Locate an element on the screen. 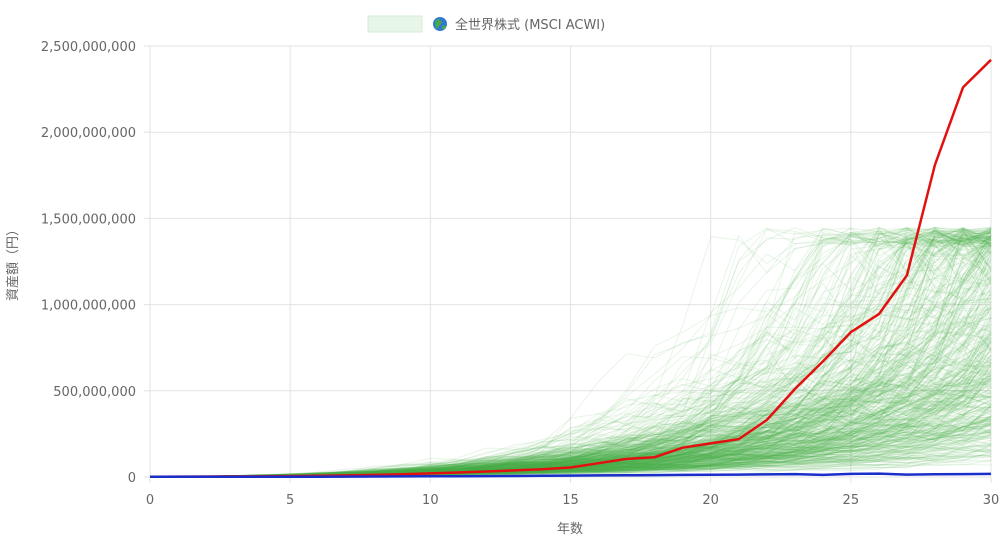 The height and width of the screenshot is (536, 1005). x-tick-label: 15 is located at coordinates (570, 500).